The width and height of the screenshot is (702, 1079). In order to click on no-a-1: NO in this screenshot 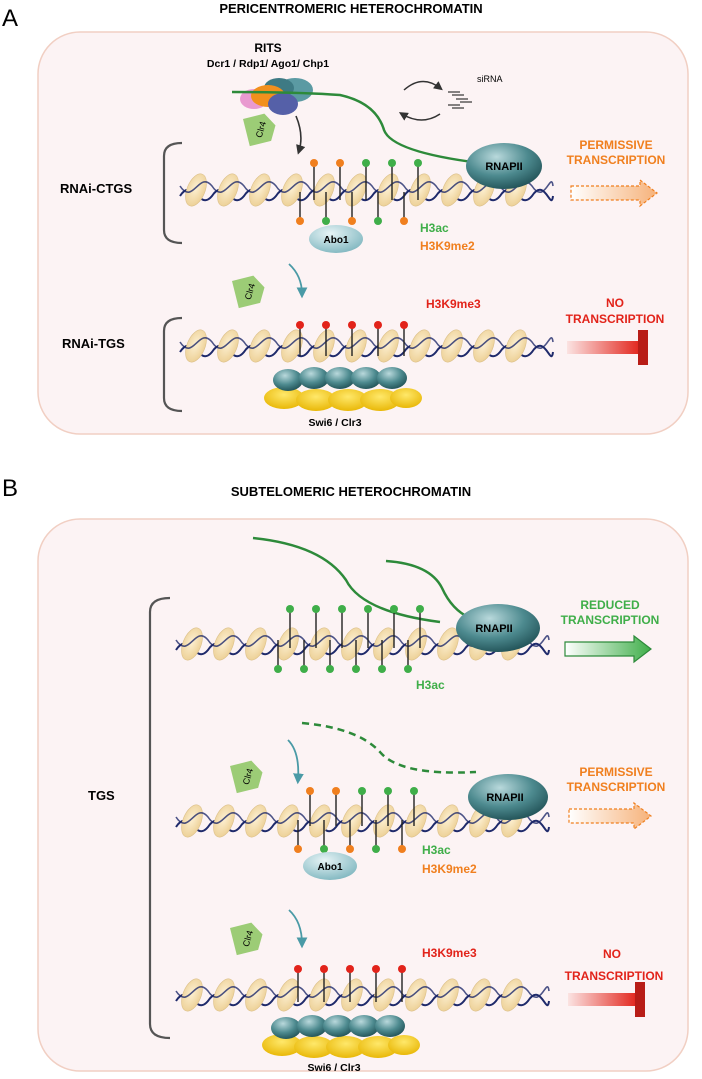, I will do `click(615, 303)`.